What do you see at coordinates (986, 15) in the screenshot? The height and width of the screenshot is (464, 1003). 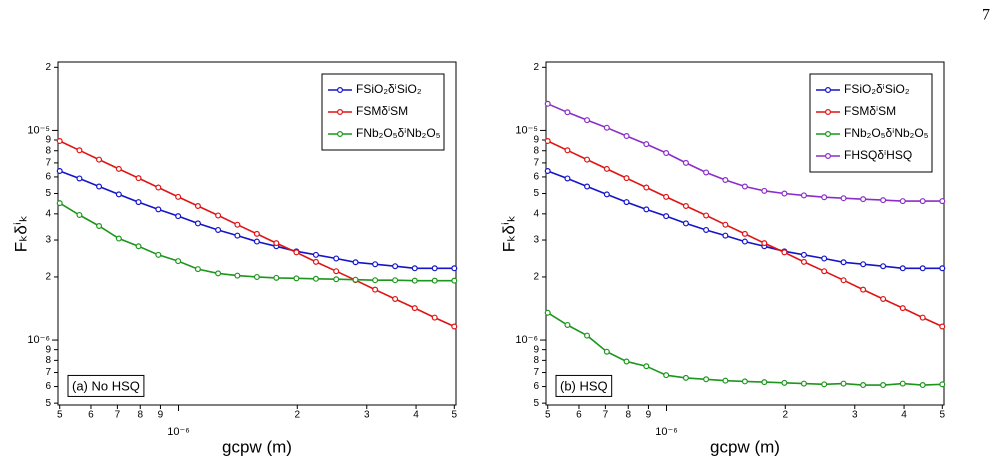 I see `page-number: 7` at bounding box center [986, 15].